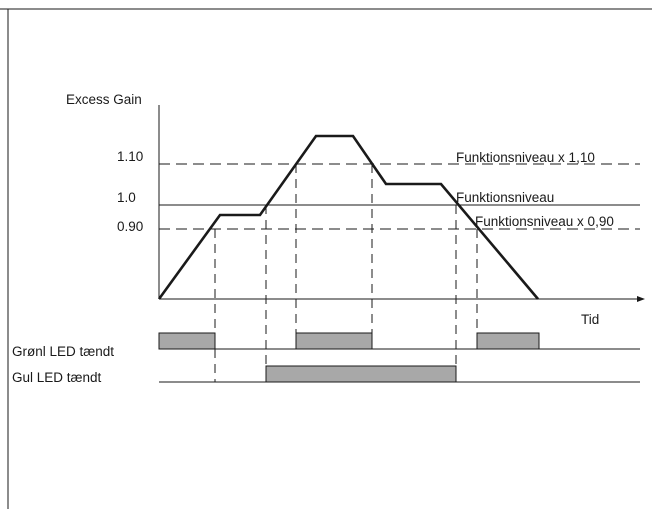 Image resolution: width=652 pixels, height=514 pixels. What do you see at coordinates (57, 377) in the screenshot?
I see `signal-label-yellow: Gul LED tændt` at bounding box center [57, 377].